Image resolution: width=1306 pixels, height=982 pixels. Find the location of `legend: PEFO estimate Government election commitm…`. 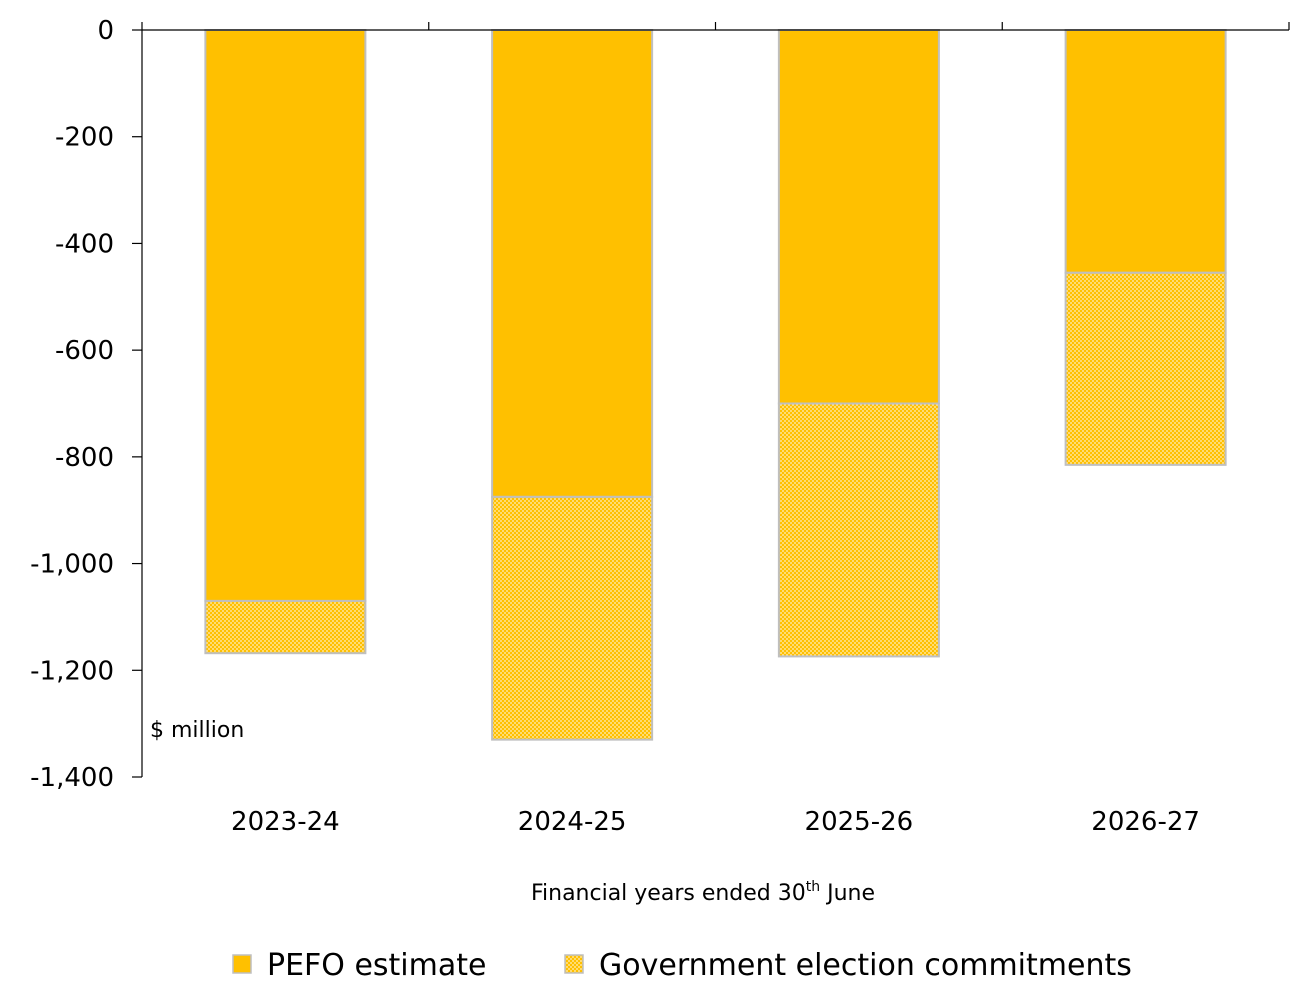

legend: PEFO estimate Government election commitm… is located at coordinates (682, 965).